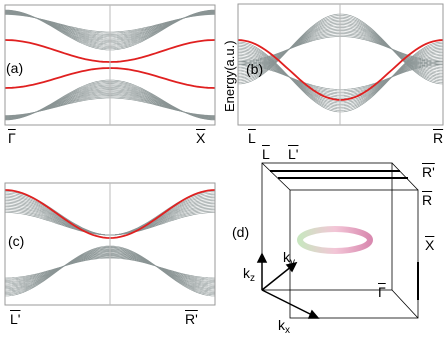 The image size is (447, 339). Describe the element at coordinates (16, 241) in the screenshot. I see `panel-label: (c)` at that location.